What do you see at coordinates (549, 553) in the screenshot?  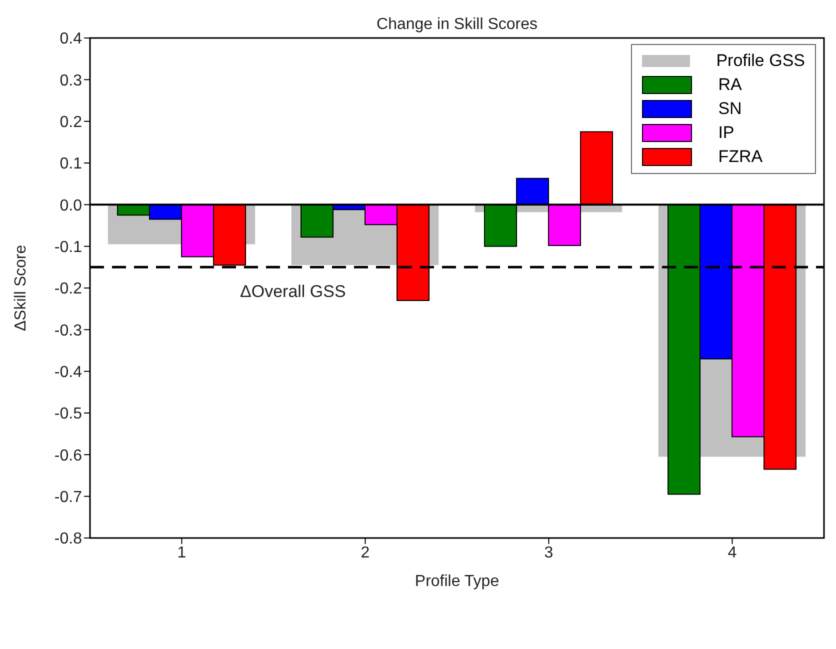 I see `x-tick-label: 3` at bounding box center [549, 553].